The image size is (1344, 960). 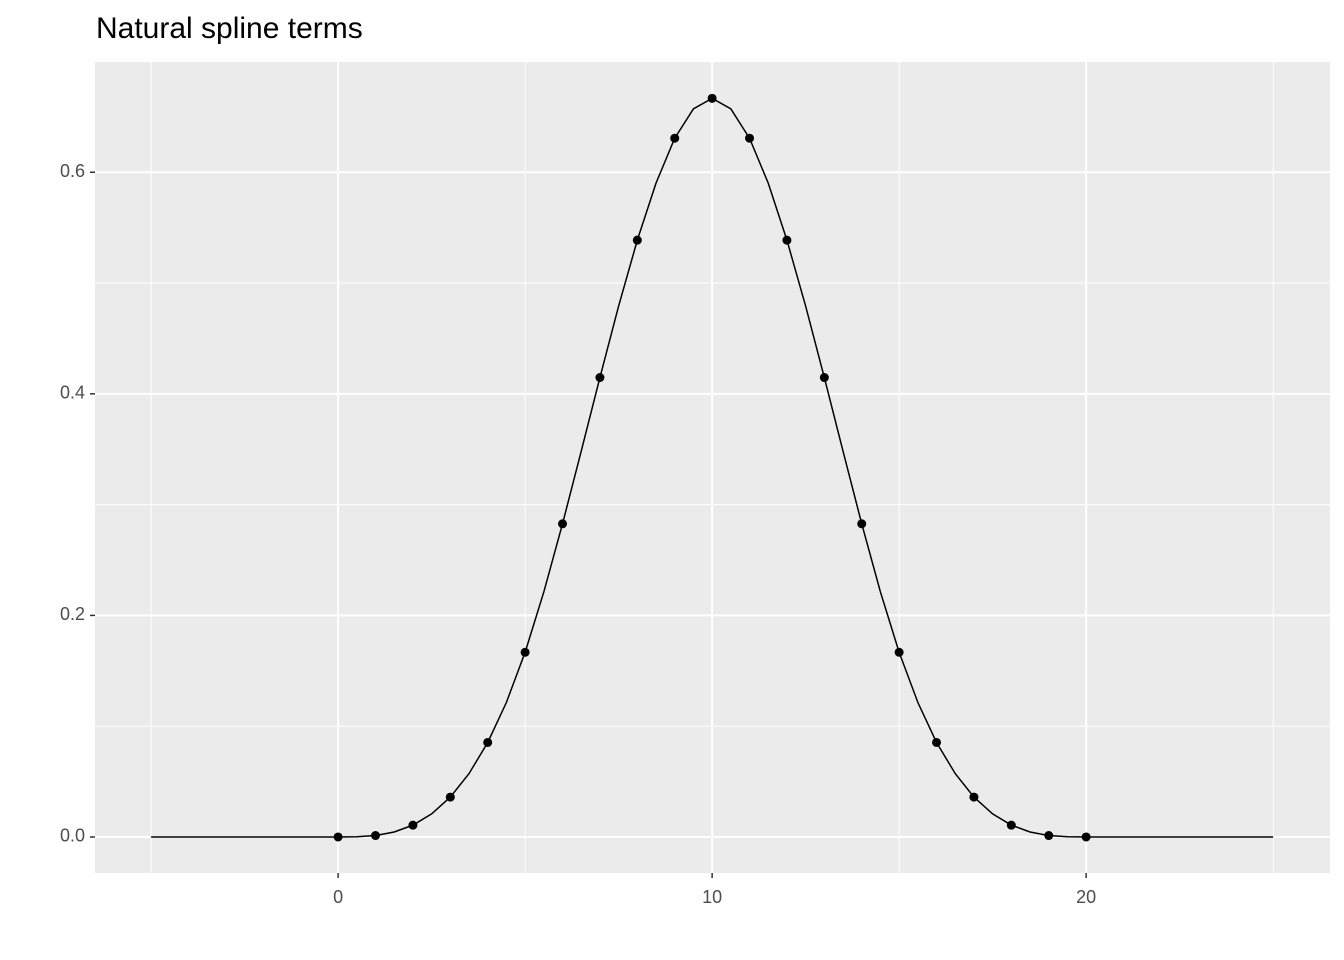 What do you see at coordinates (72, 393) in the screenshot?
I see `y-tick-label: 0.4` at bounding box center [72, 393].